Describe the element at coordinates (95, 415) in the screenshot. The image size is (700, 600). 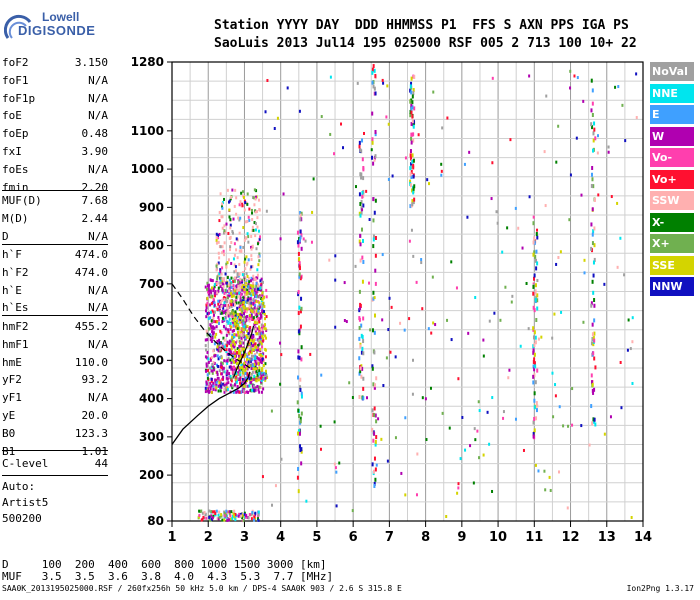
I see `param-value: 20.0` at that location.